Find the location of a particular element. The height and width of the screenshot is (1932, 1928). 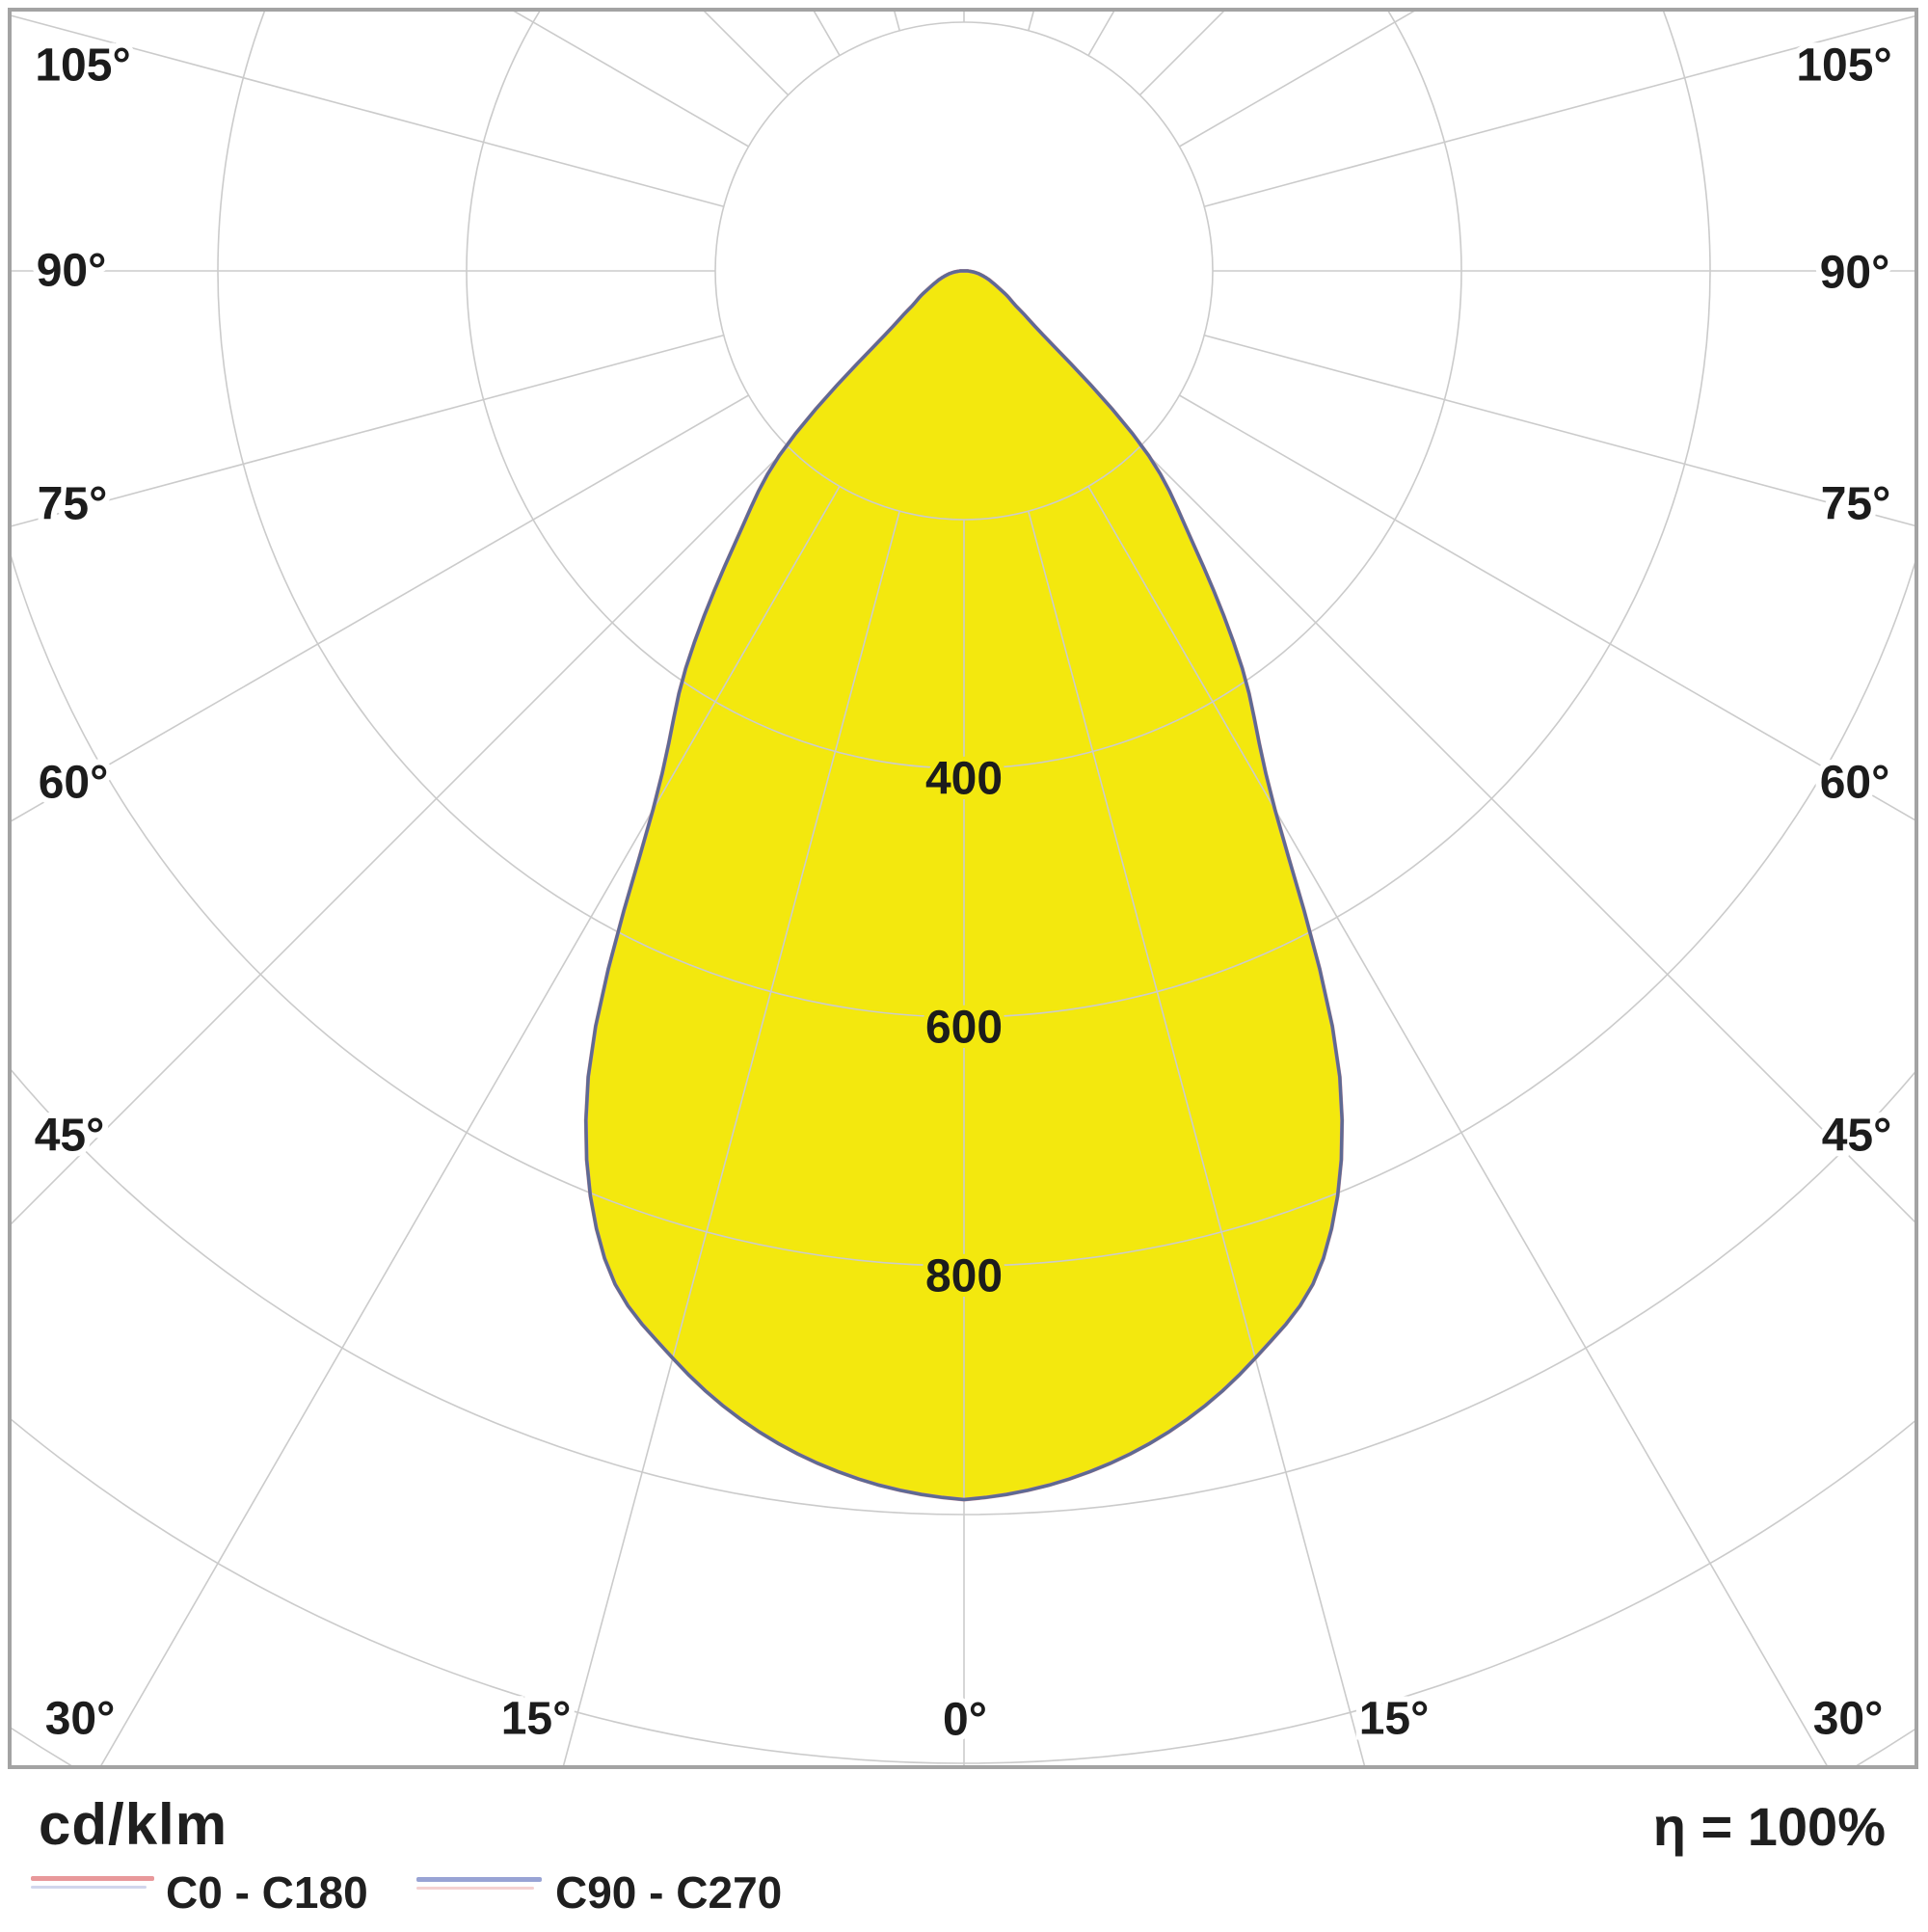

angle-label-9: 30° is located at coordinates (1849, 1720).